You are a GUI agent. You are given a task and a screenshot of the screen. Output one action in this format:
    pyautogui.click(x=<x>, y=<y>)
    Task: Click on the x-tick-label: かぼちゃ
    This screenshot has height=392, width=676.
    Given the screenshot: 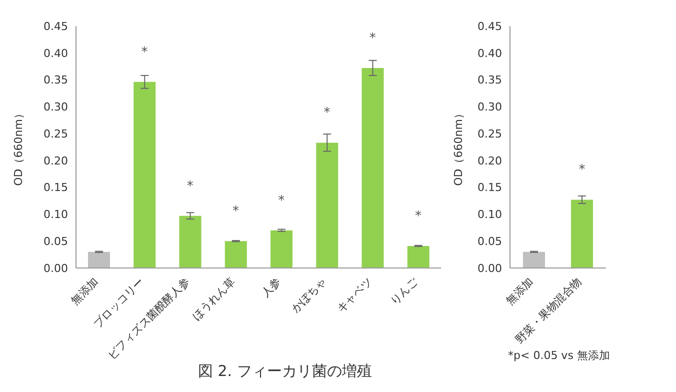 What is the action you would take?
    pyautogui.click(x=309, y=295)
    